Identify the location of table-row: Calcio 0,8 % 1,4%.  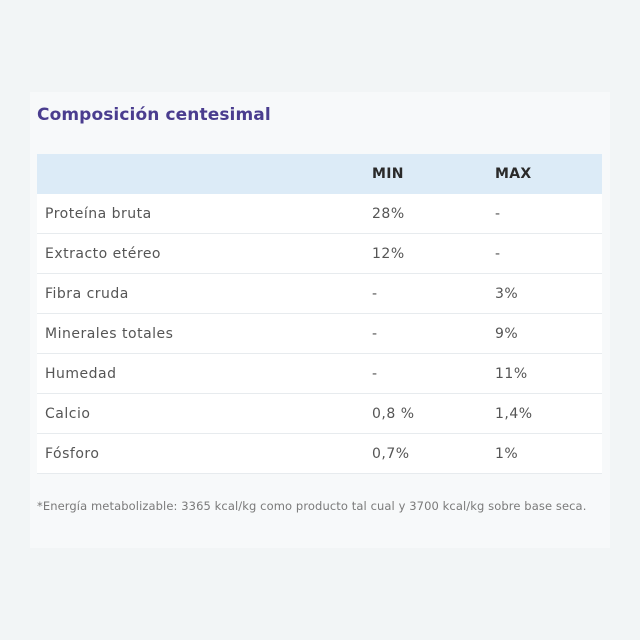
(319, 413).